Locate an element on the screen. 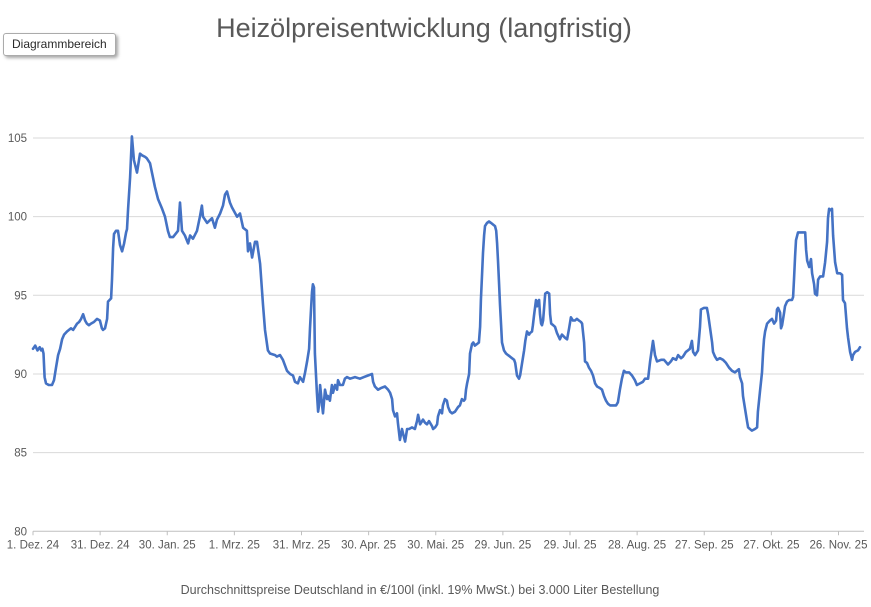 The width and height of the screenshot is (871, 607). chart-area-tooltip: Diagrammbereich is located at coordinates (59, 44).